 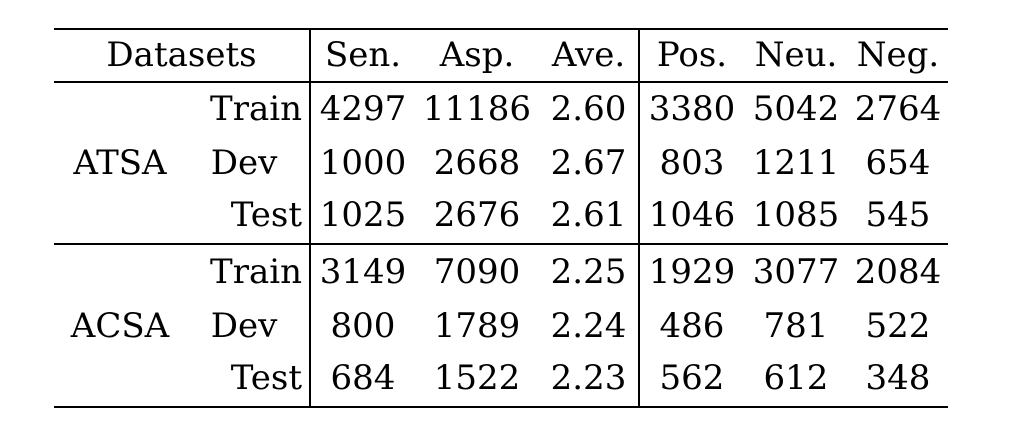 What do you see at coordinates (363, 326) in the screenshot?
I see `table-cell: 800` at bounding box center [363, 326].